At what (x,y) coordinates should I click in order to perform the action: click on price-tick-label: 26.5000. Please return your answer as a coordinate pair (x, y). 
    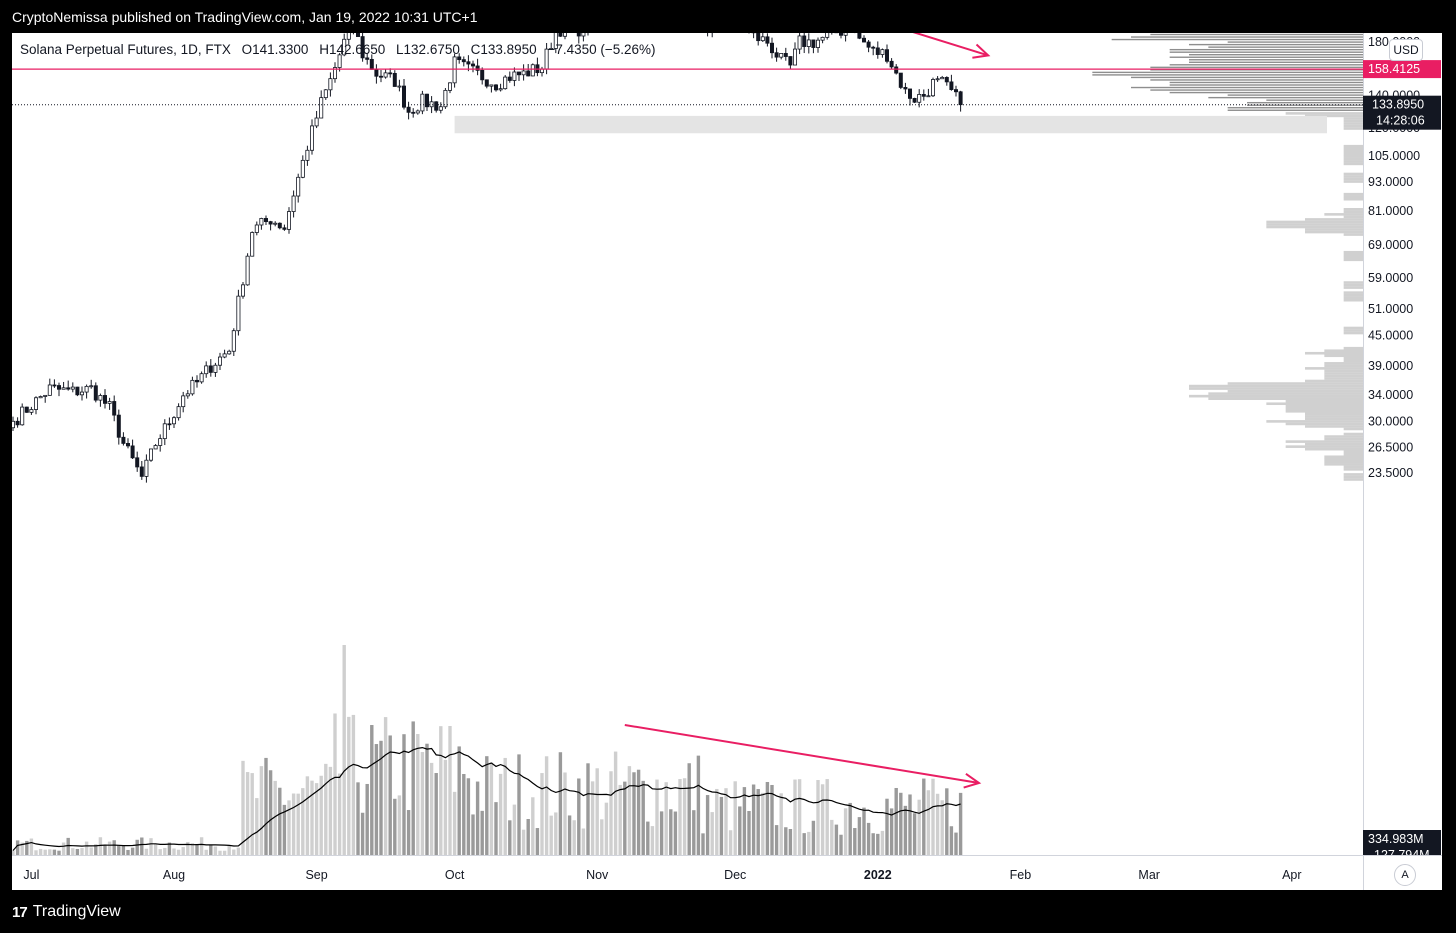
    Looking at the image, I should click on (1390, 448).